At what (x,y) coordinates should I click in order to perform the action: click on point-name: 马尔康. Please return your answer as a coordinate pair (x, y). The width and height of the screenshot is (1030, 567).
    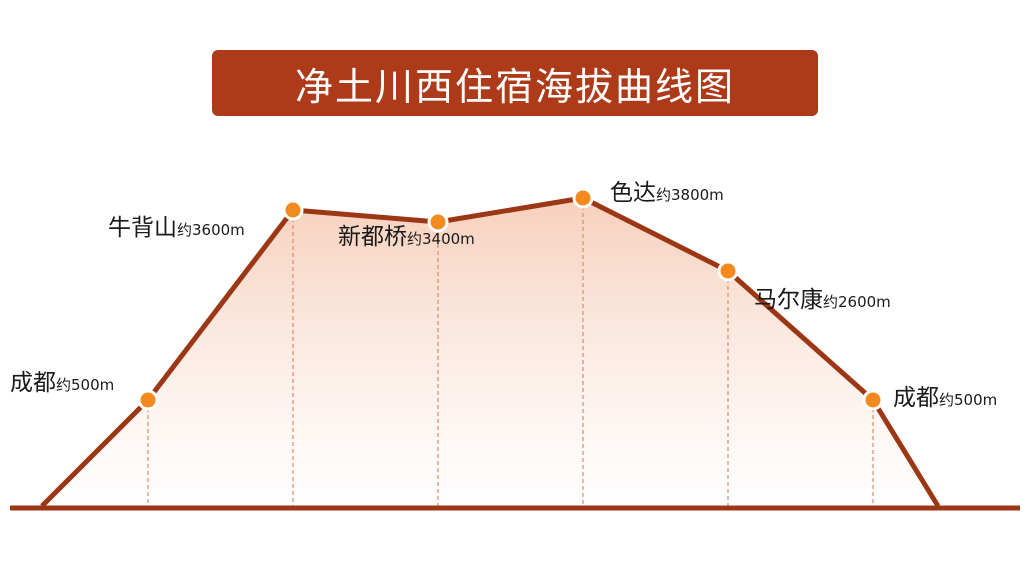
    Looking at the image, I should click on (788, 300).